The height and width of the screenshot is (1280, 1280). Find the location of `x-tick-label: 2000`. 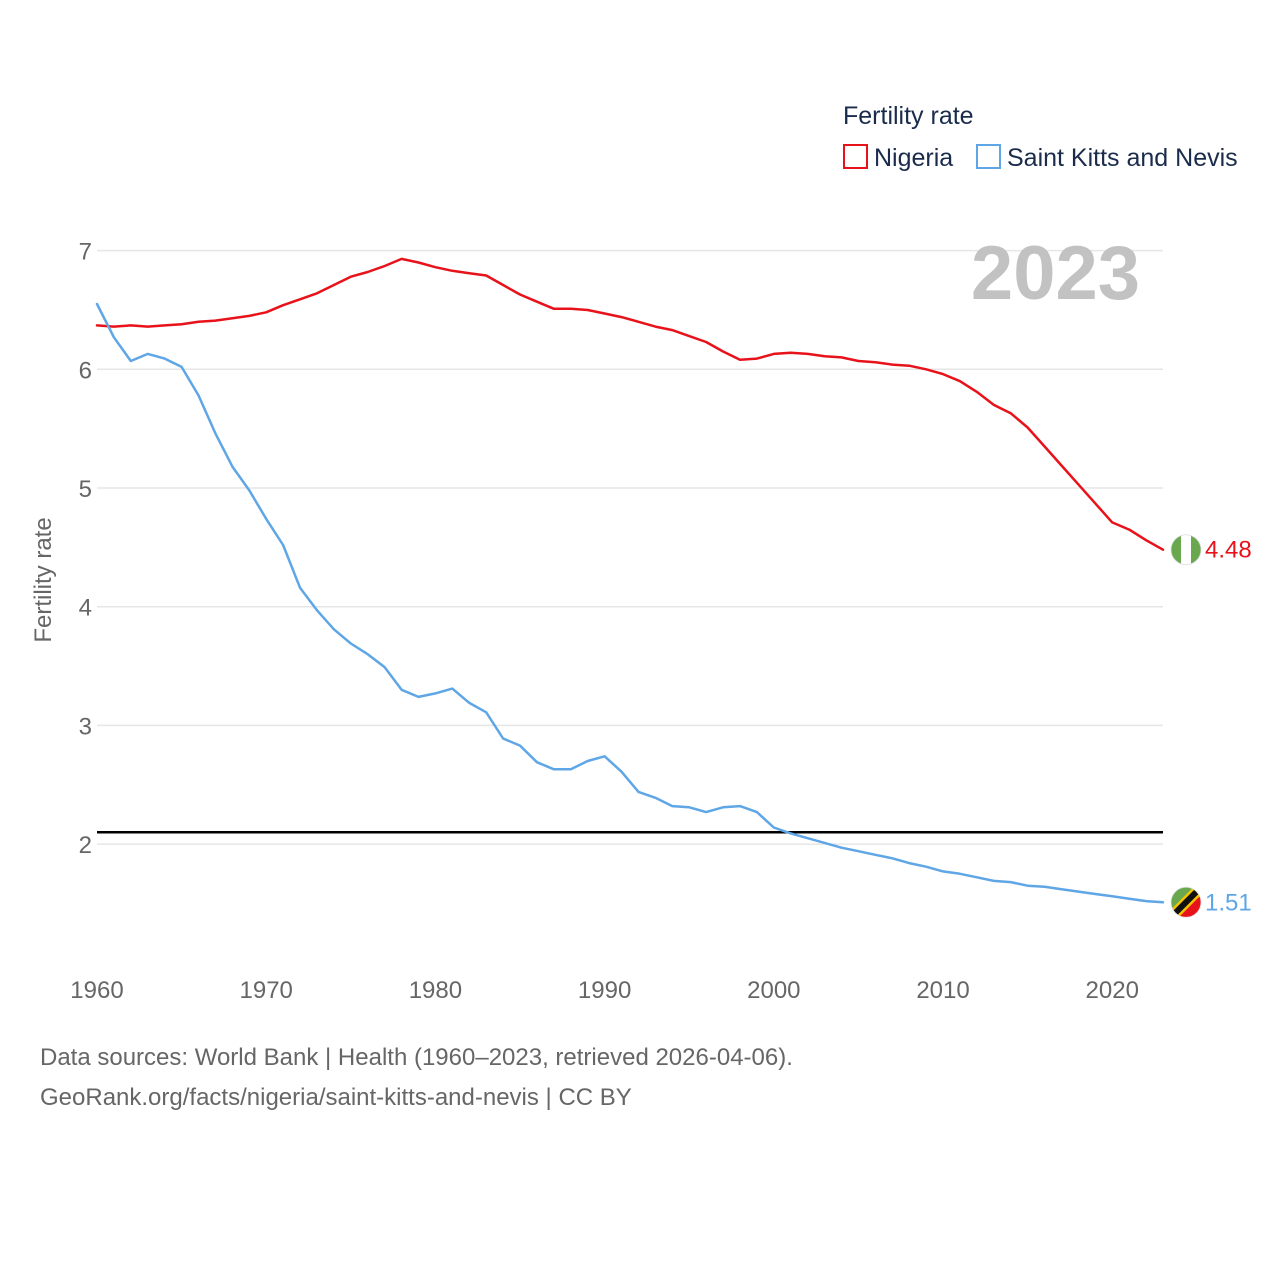

x-tick-label: 2000 is located at coordinates (773, 990).